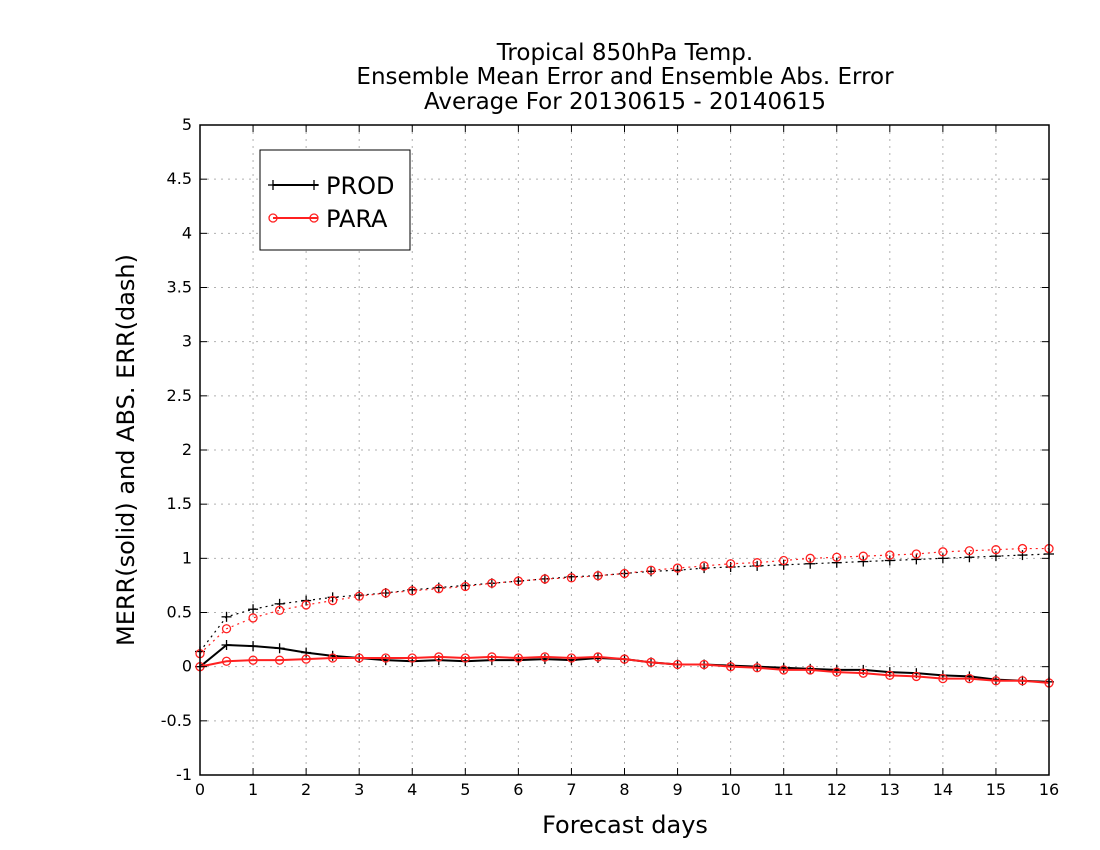 The width and height of the screenshot is (1100, 850). What do you see at coordinates (784, 789) in the screenshot?
I see `x-tick-label: 11` at bounding box center [784, 789].